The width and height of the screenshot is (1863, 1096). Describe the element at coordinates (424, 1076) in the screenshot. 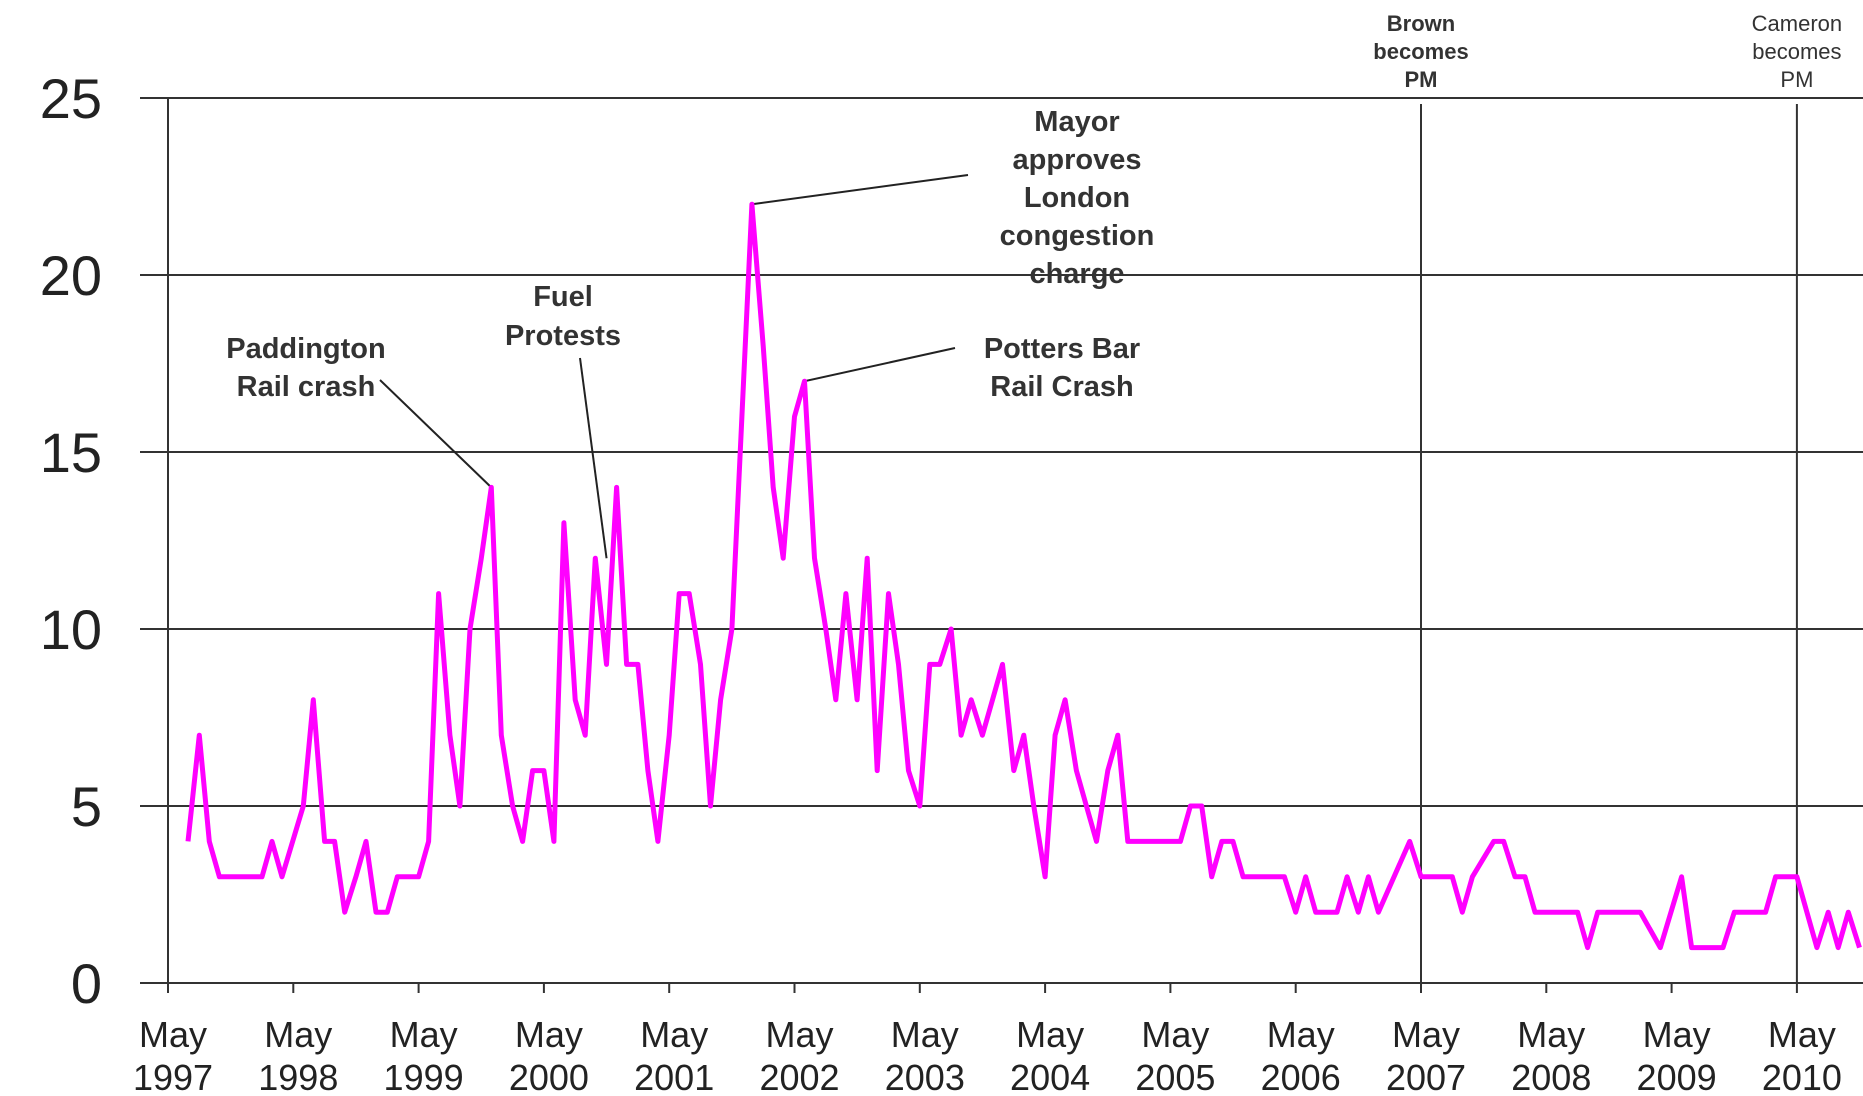

I see `x-tick-year: 1999` at that location.